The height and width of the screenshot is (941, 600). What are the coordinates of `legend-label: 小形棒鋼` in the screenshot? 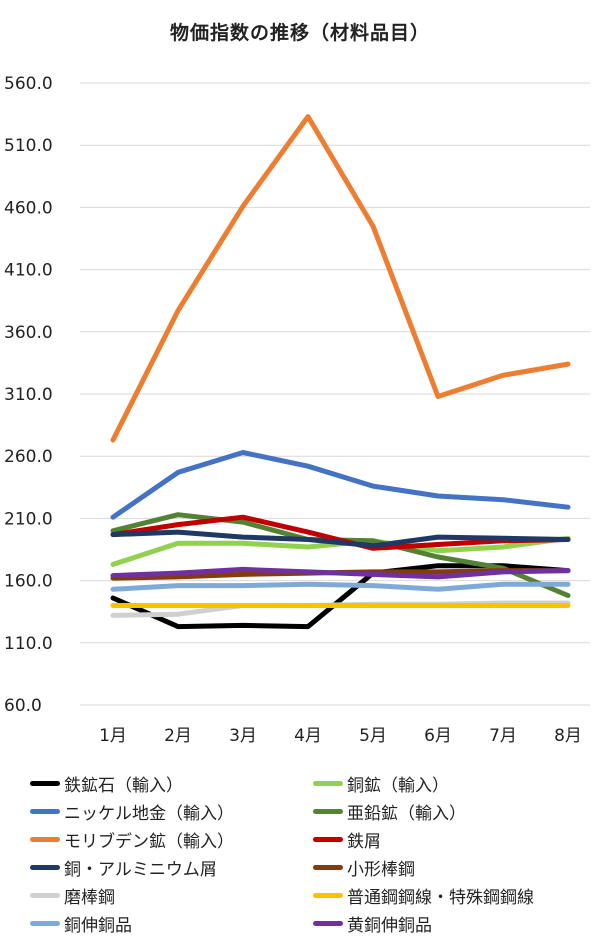 It's located at (381, 869).